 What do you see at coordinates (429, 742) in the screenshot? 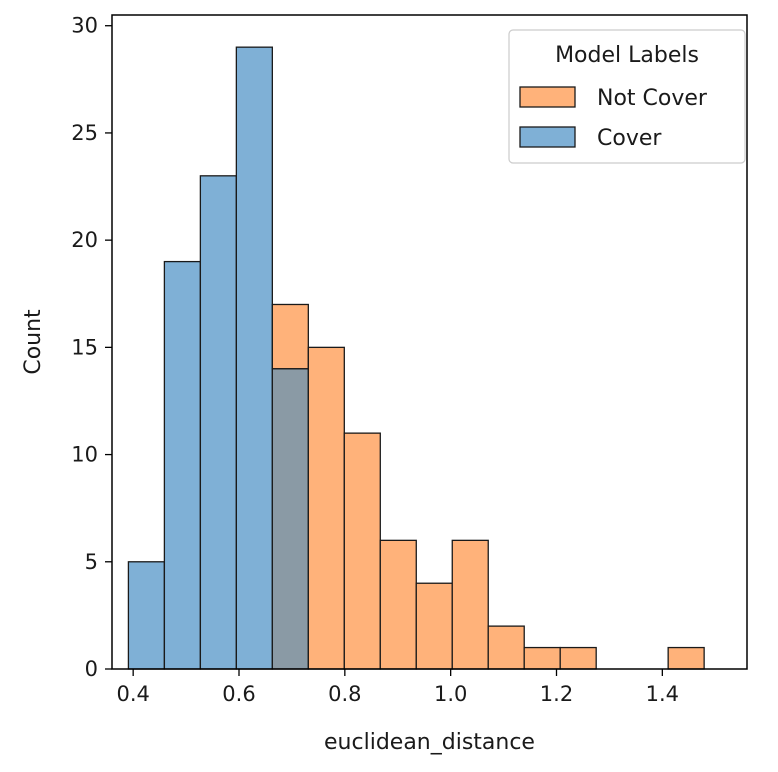
I see `x-axis-label: euclidean_distance` at bounding box center [429, 742].